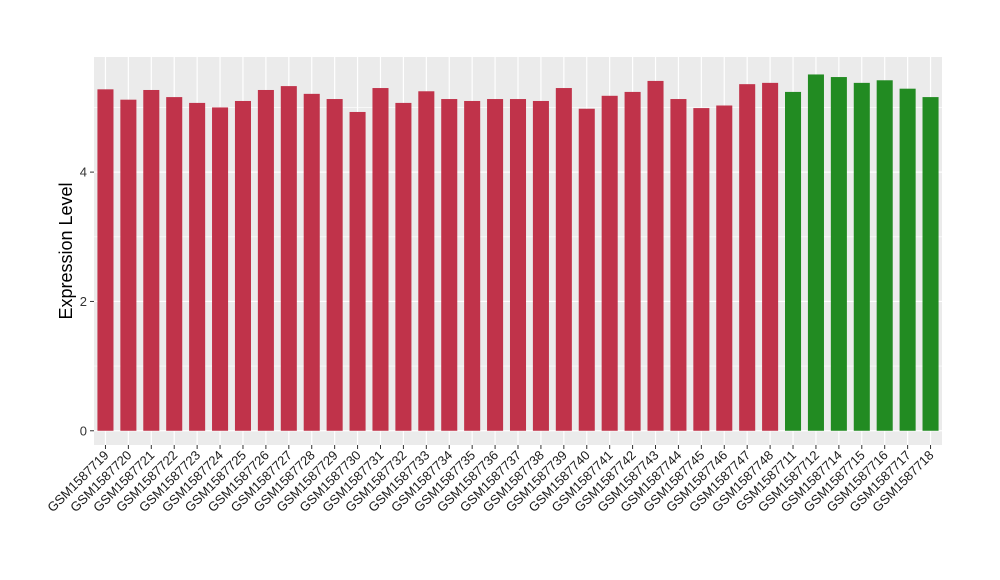 Image resolution: width=1000 pixels, height=580 pixels. Describe the element at coordinates (655, 255) in the screenshot. I see `bar-GSM1587743` at that location.